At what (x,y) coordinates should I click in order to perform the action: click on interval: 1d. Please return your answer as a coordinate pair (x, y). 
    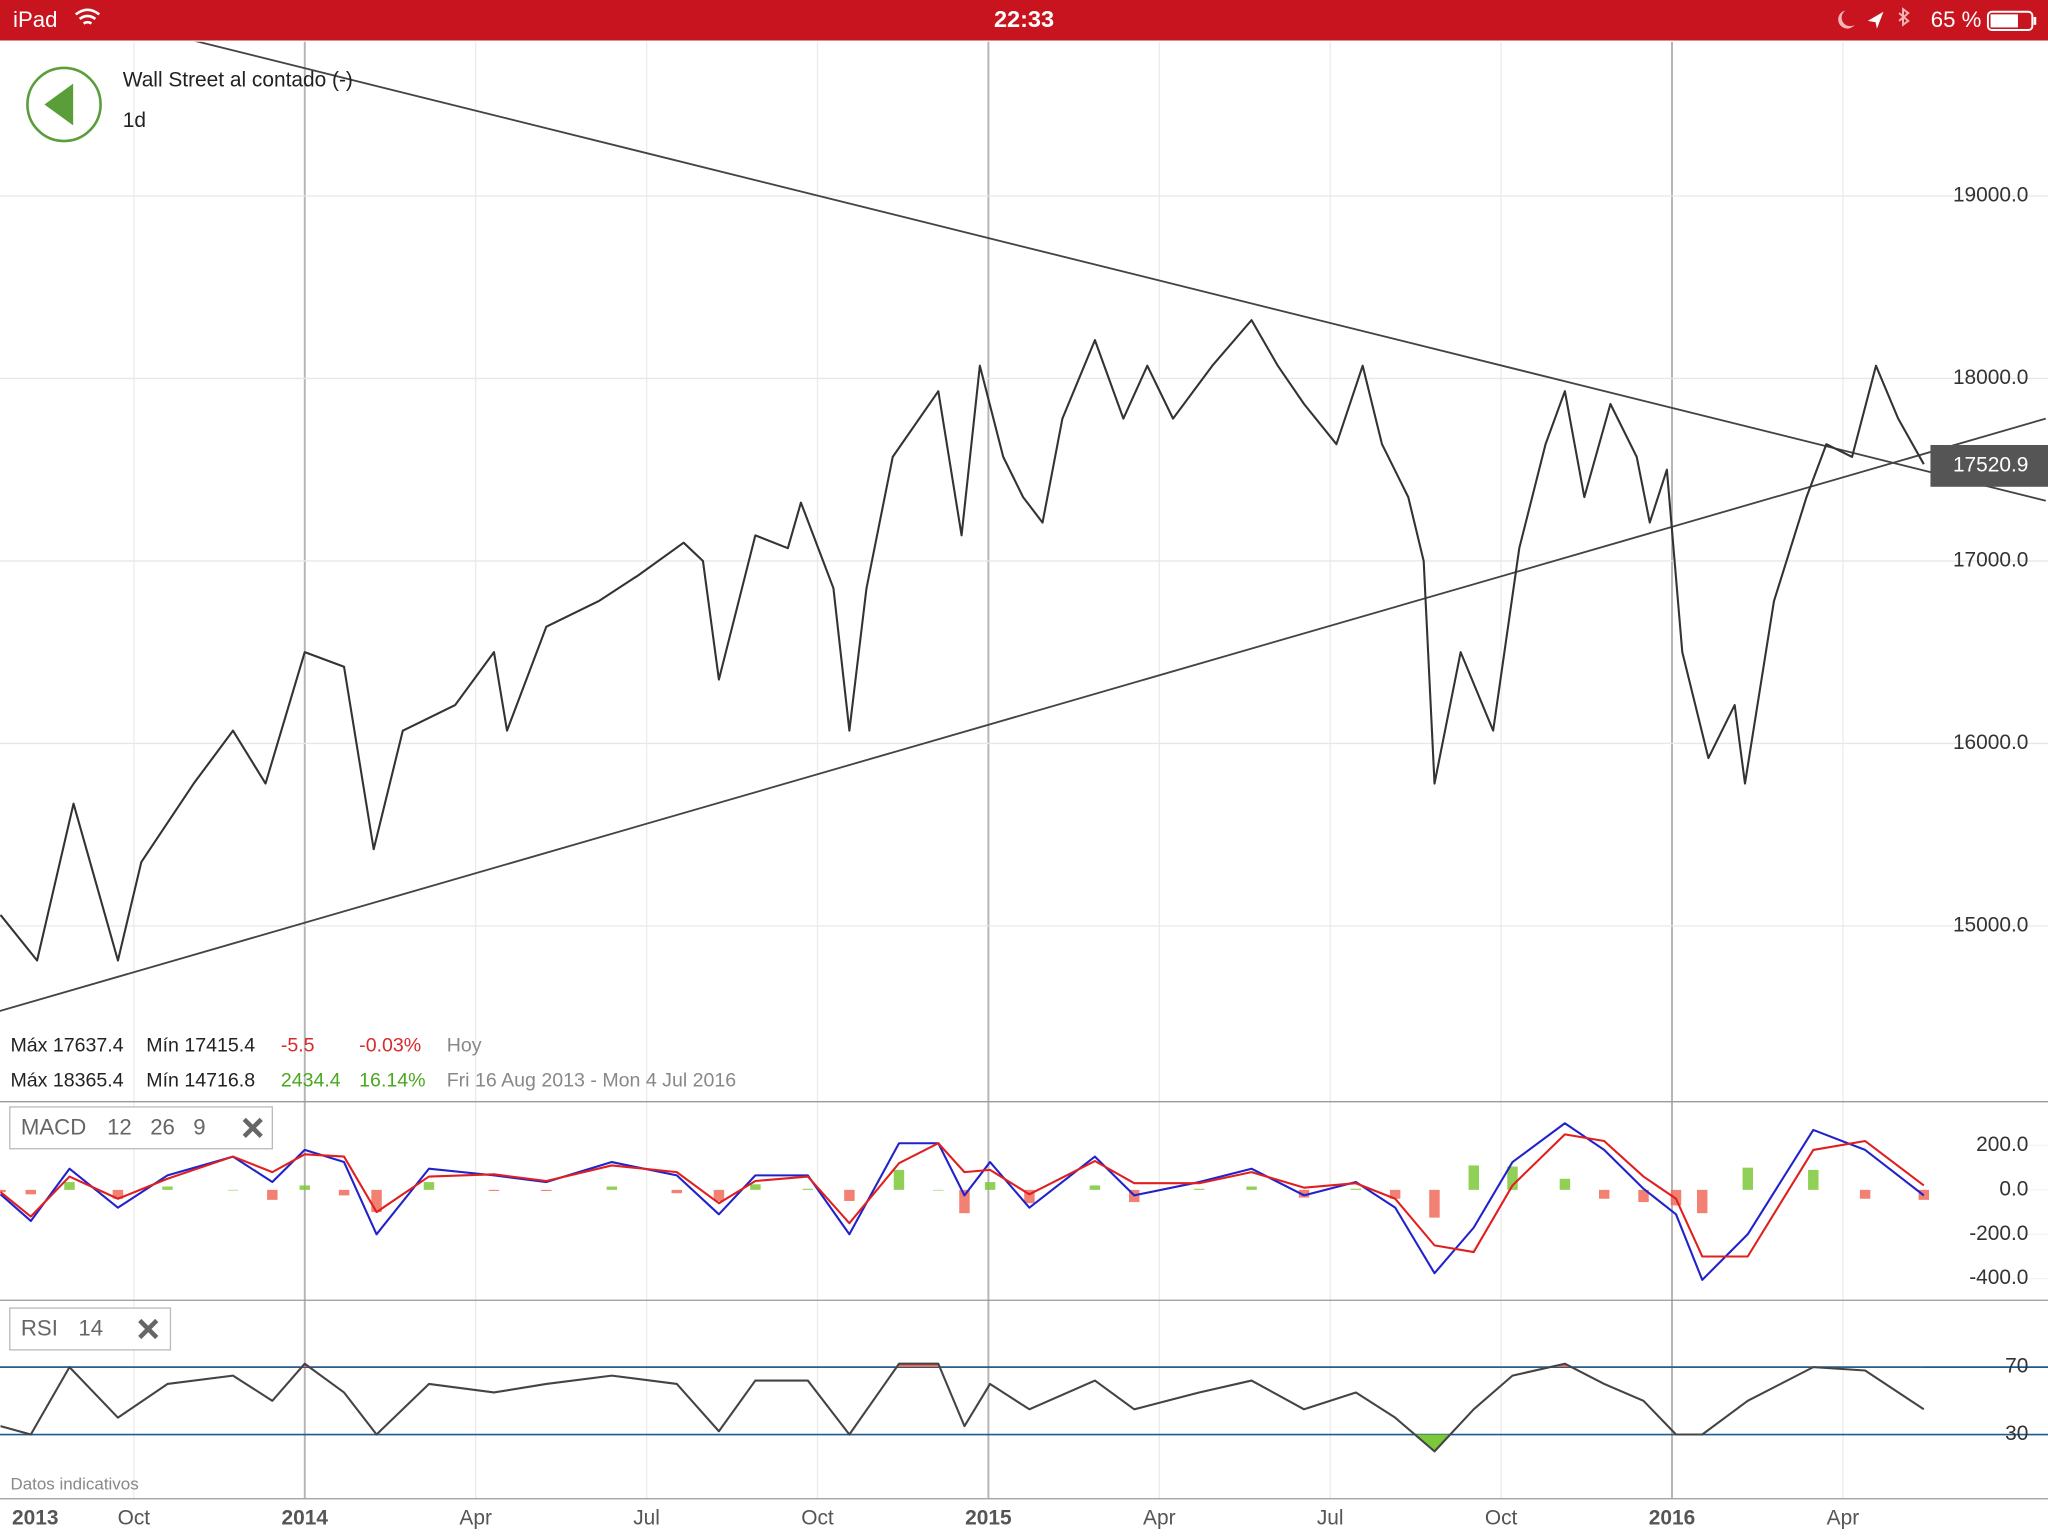
    Looking at the image, I should click on (134, 120).